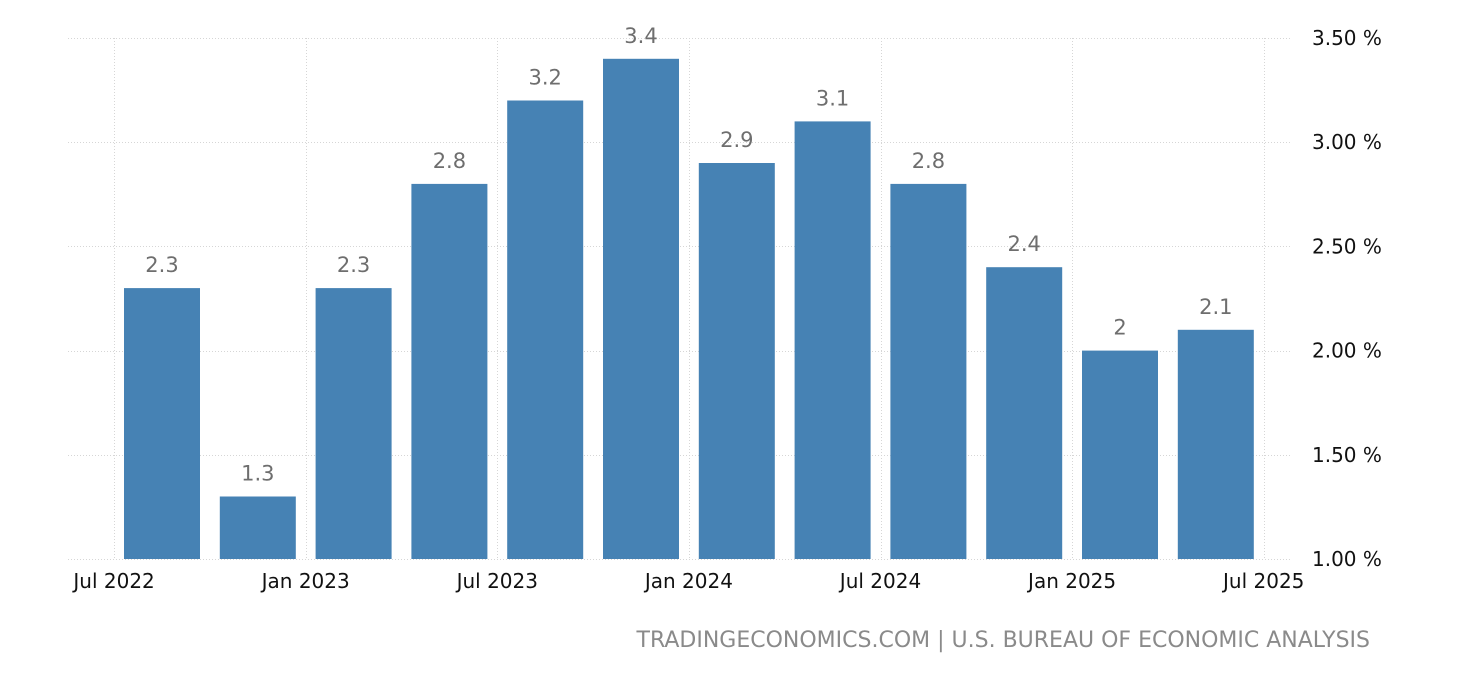  Describe the element at coordinates (736, 140) in the screenshot. I see `value-label: 2.9` at that location.